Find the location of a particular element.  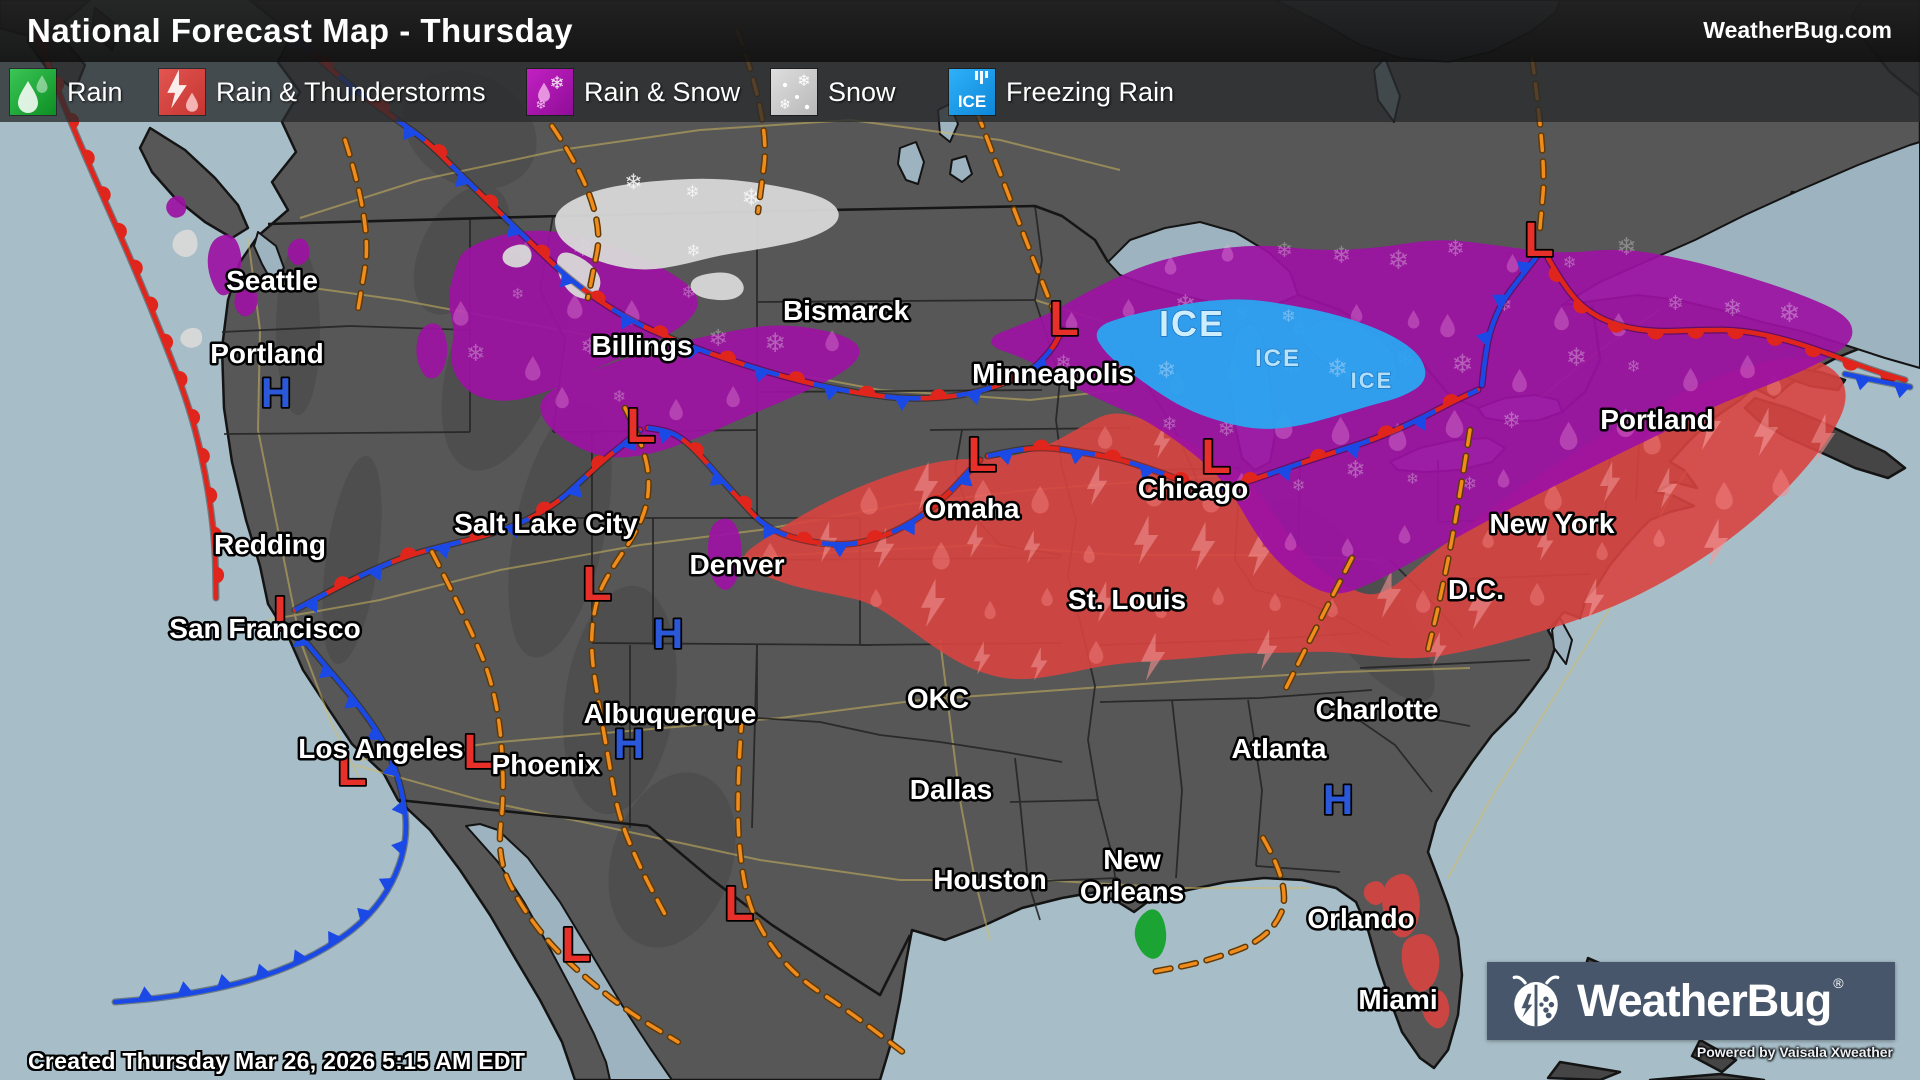

city-label: Orlando is located at coordinates (1360, 918).